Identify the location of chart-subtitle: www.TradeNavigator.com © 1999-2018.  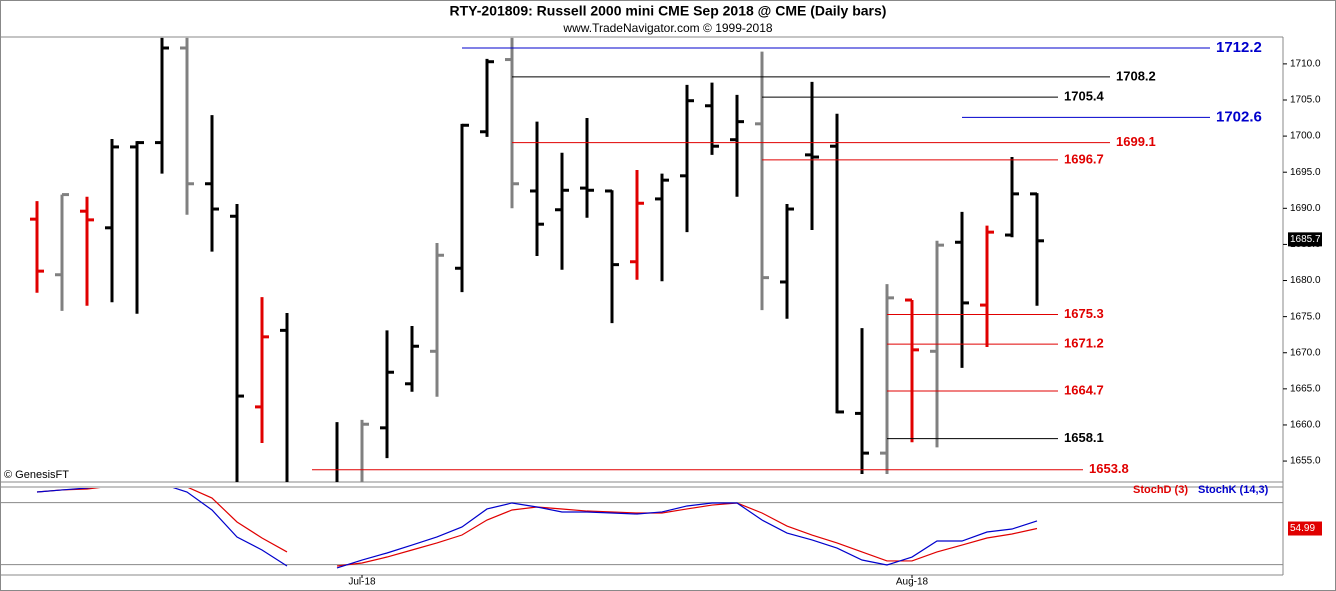
(667, 28).